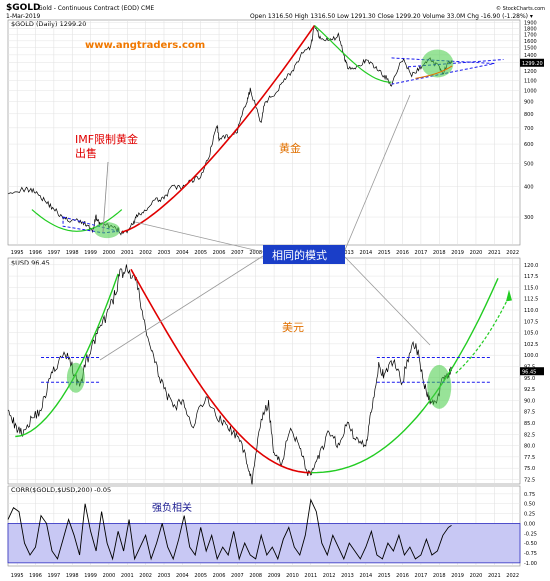 The image size is (550, 581). I want to click on y-tick-label: 1200, so click(530, 72).